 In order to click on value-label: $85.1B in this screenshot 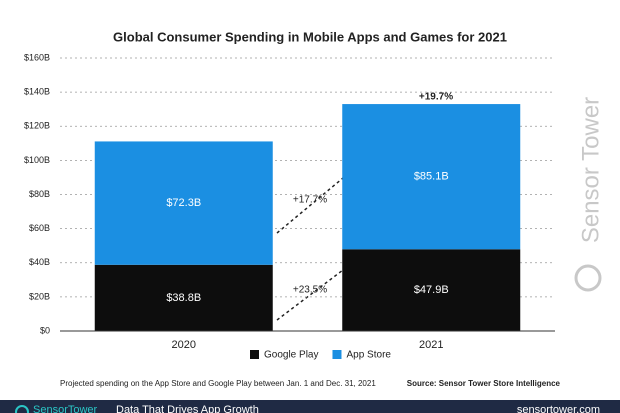, I will do `click(431, 177)`.